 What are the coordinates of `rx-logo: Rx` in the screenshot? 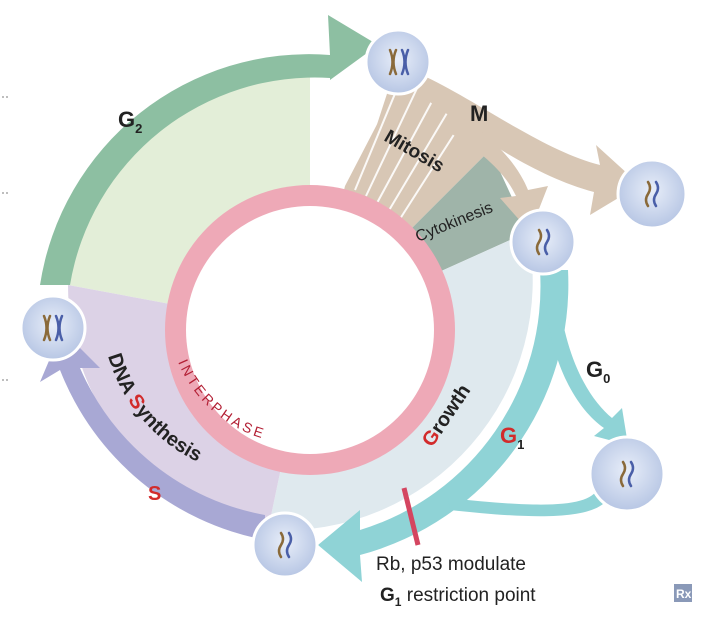 It's located at (683, 593).